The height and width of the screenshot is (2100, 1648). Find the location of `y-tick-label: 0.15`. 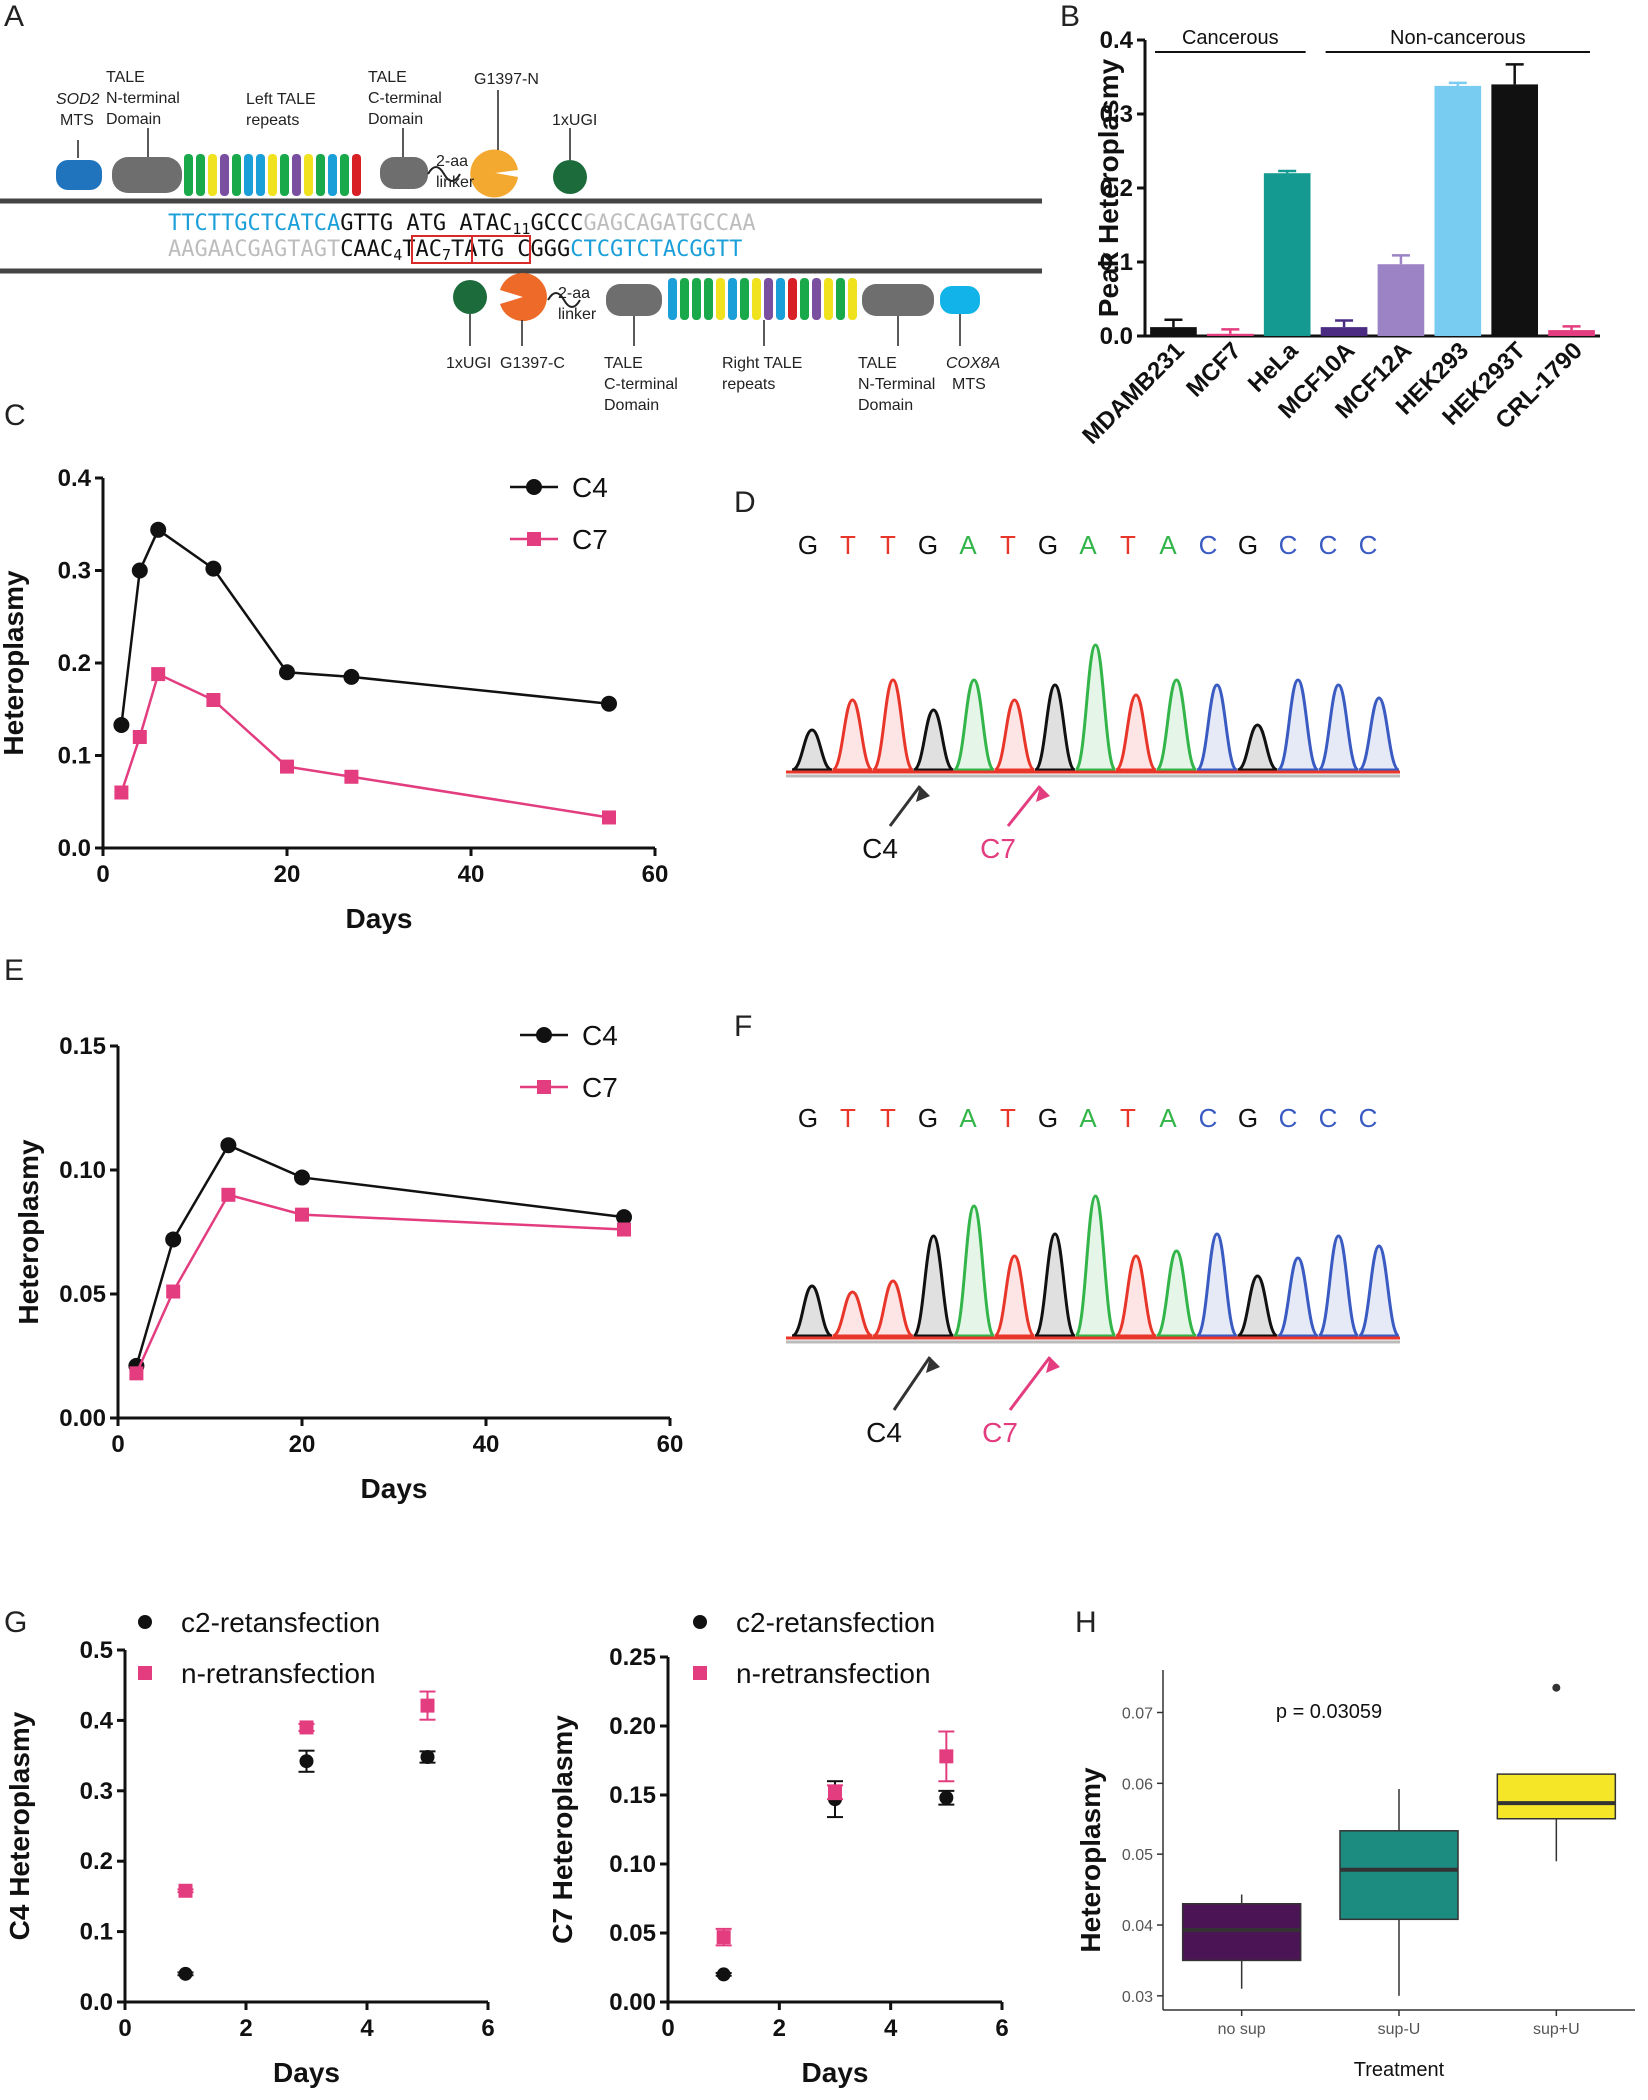

y-tick-label: 0.15 is located at coordinates (82, 1046).